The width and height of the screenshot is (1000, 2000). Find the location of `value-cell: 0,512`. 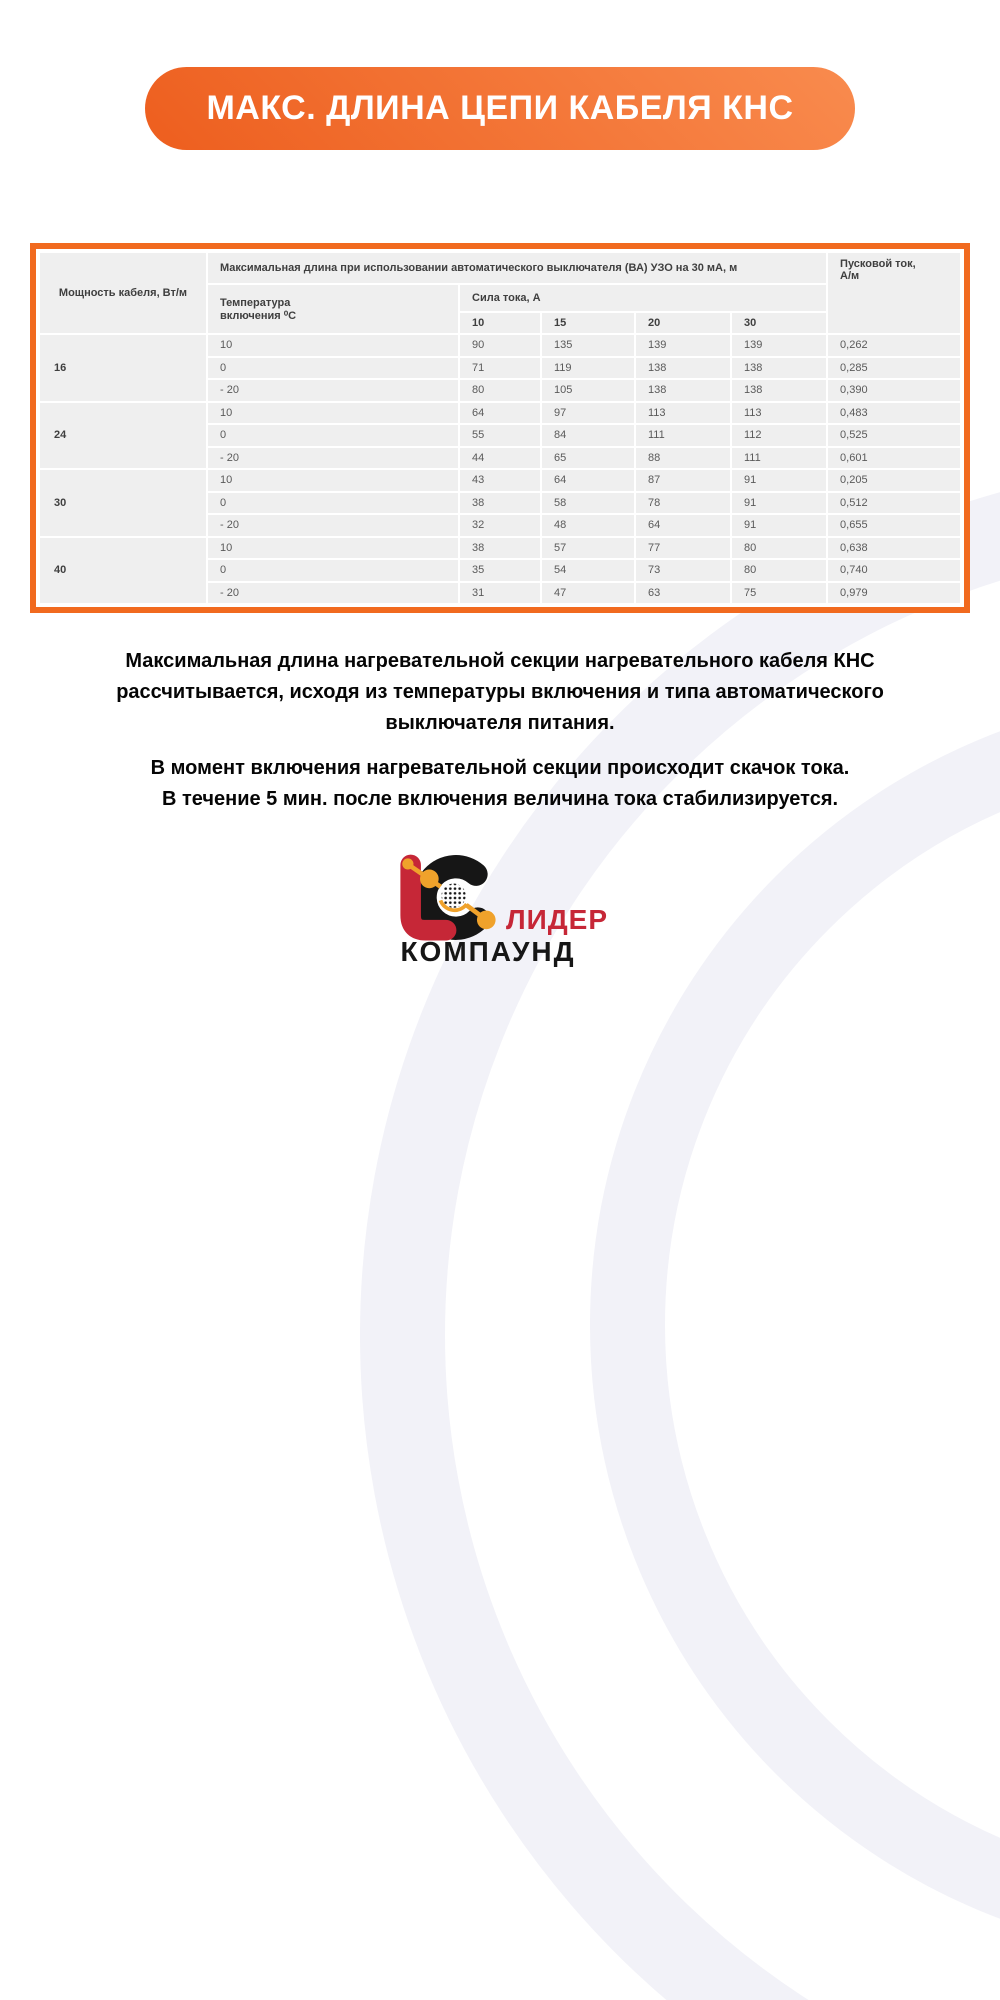

value-cell: 0,512 is located at coordinates (894, 502).